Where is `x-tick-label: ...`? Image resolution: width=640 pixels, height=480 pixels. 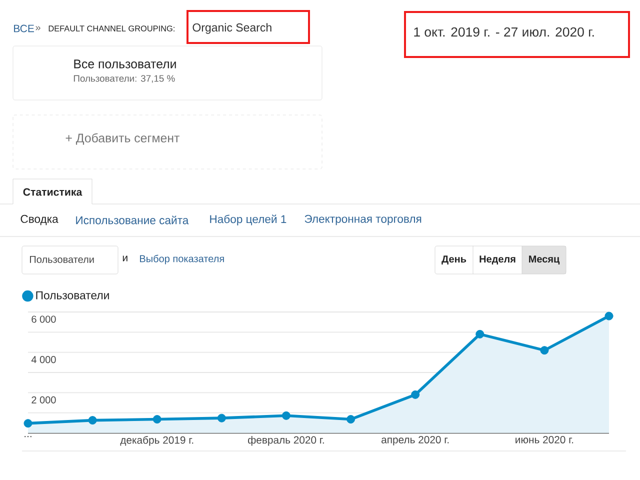
x-tick-label: ... is located at coordinates (28, 437).